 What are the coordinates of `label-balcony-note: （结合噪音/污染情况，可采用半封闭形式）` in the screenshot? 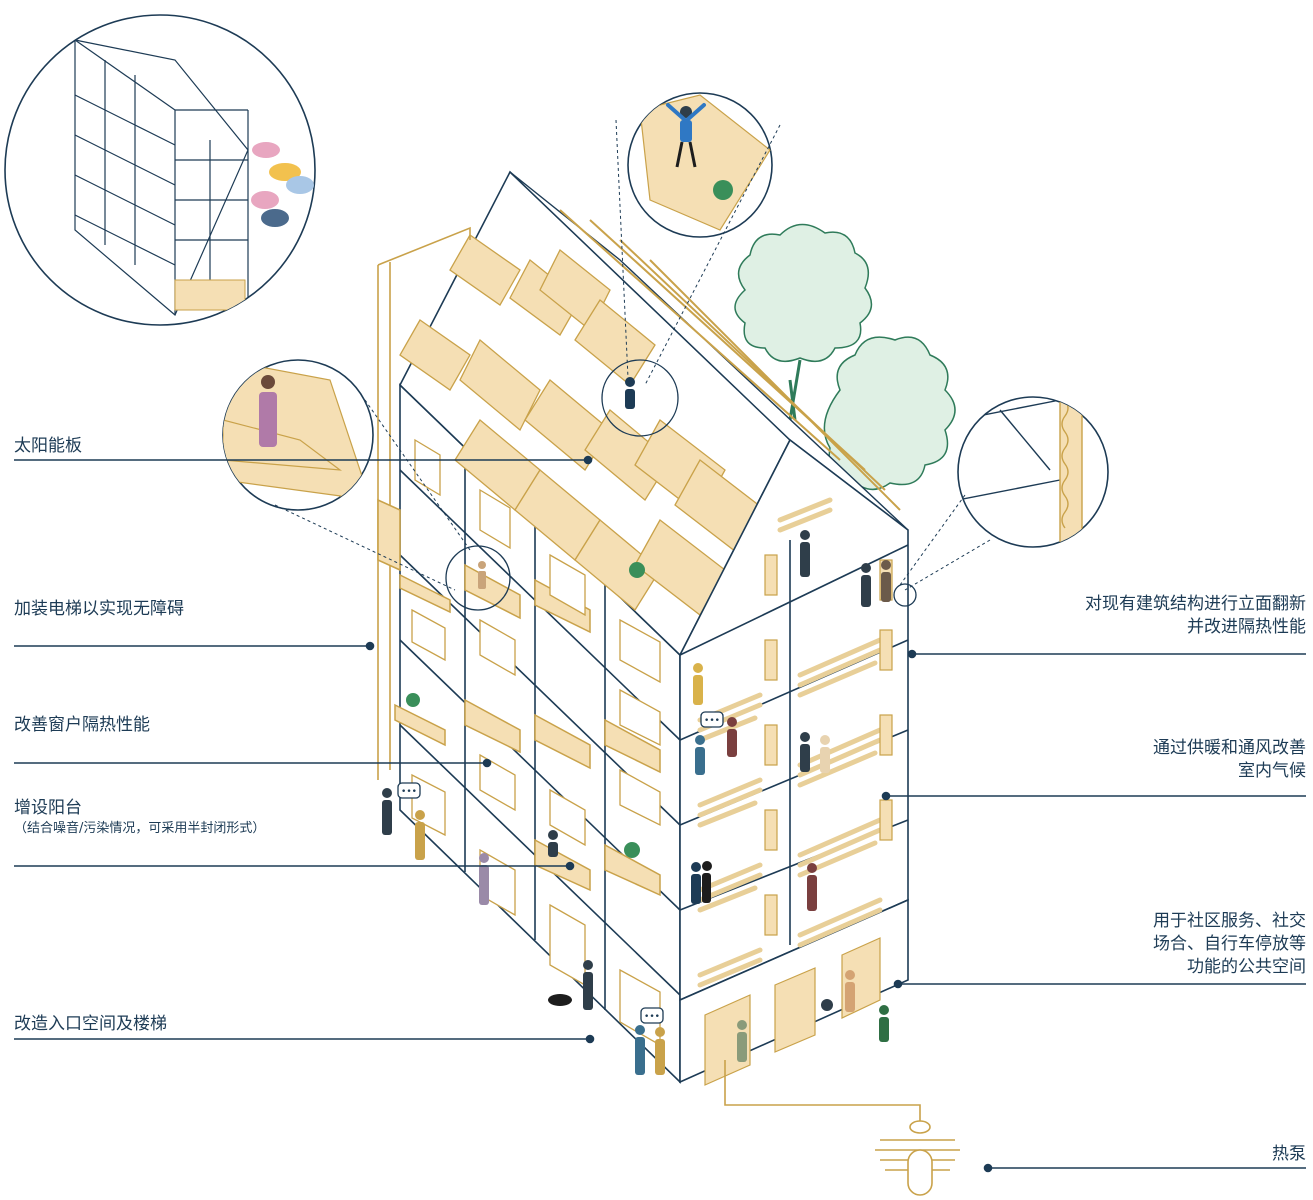 It's located at (140, 828).